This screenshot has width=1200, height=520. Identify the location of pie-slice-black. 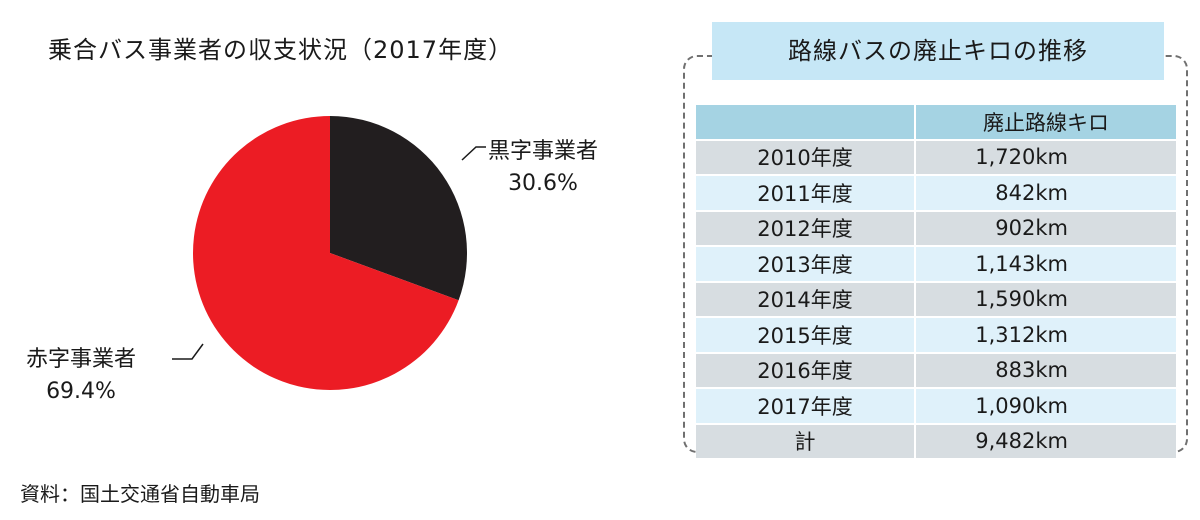
(399, 208).